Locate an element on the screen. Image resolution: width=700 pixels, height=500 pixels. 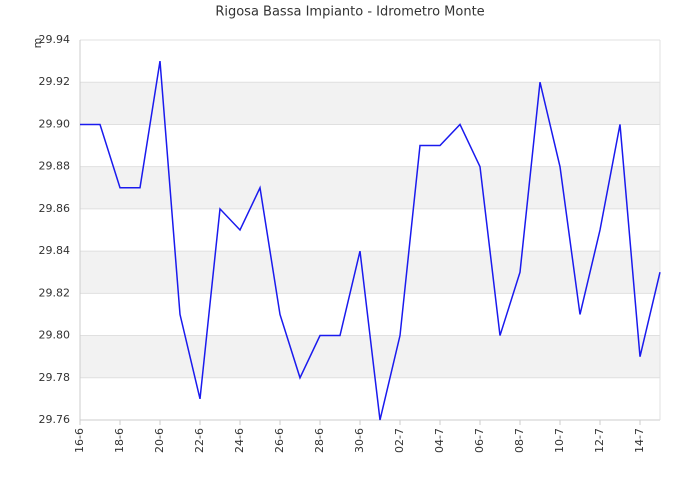
x-tick-label: 22-6 is located at coordinates (199, 440).